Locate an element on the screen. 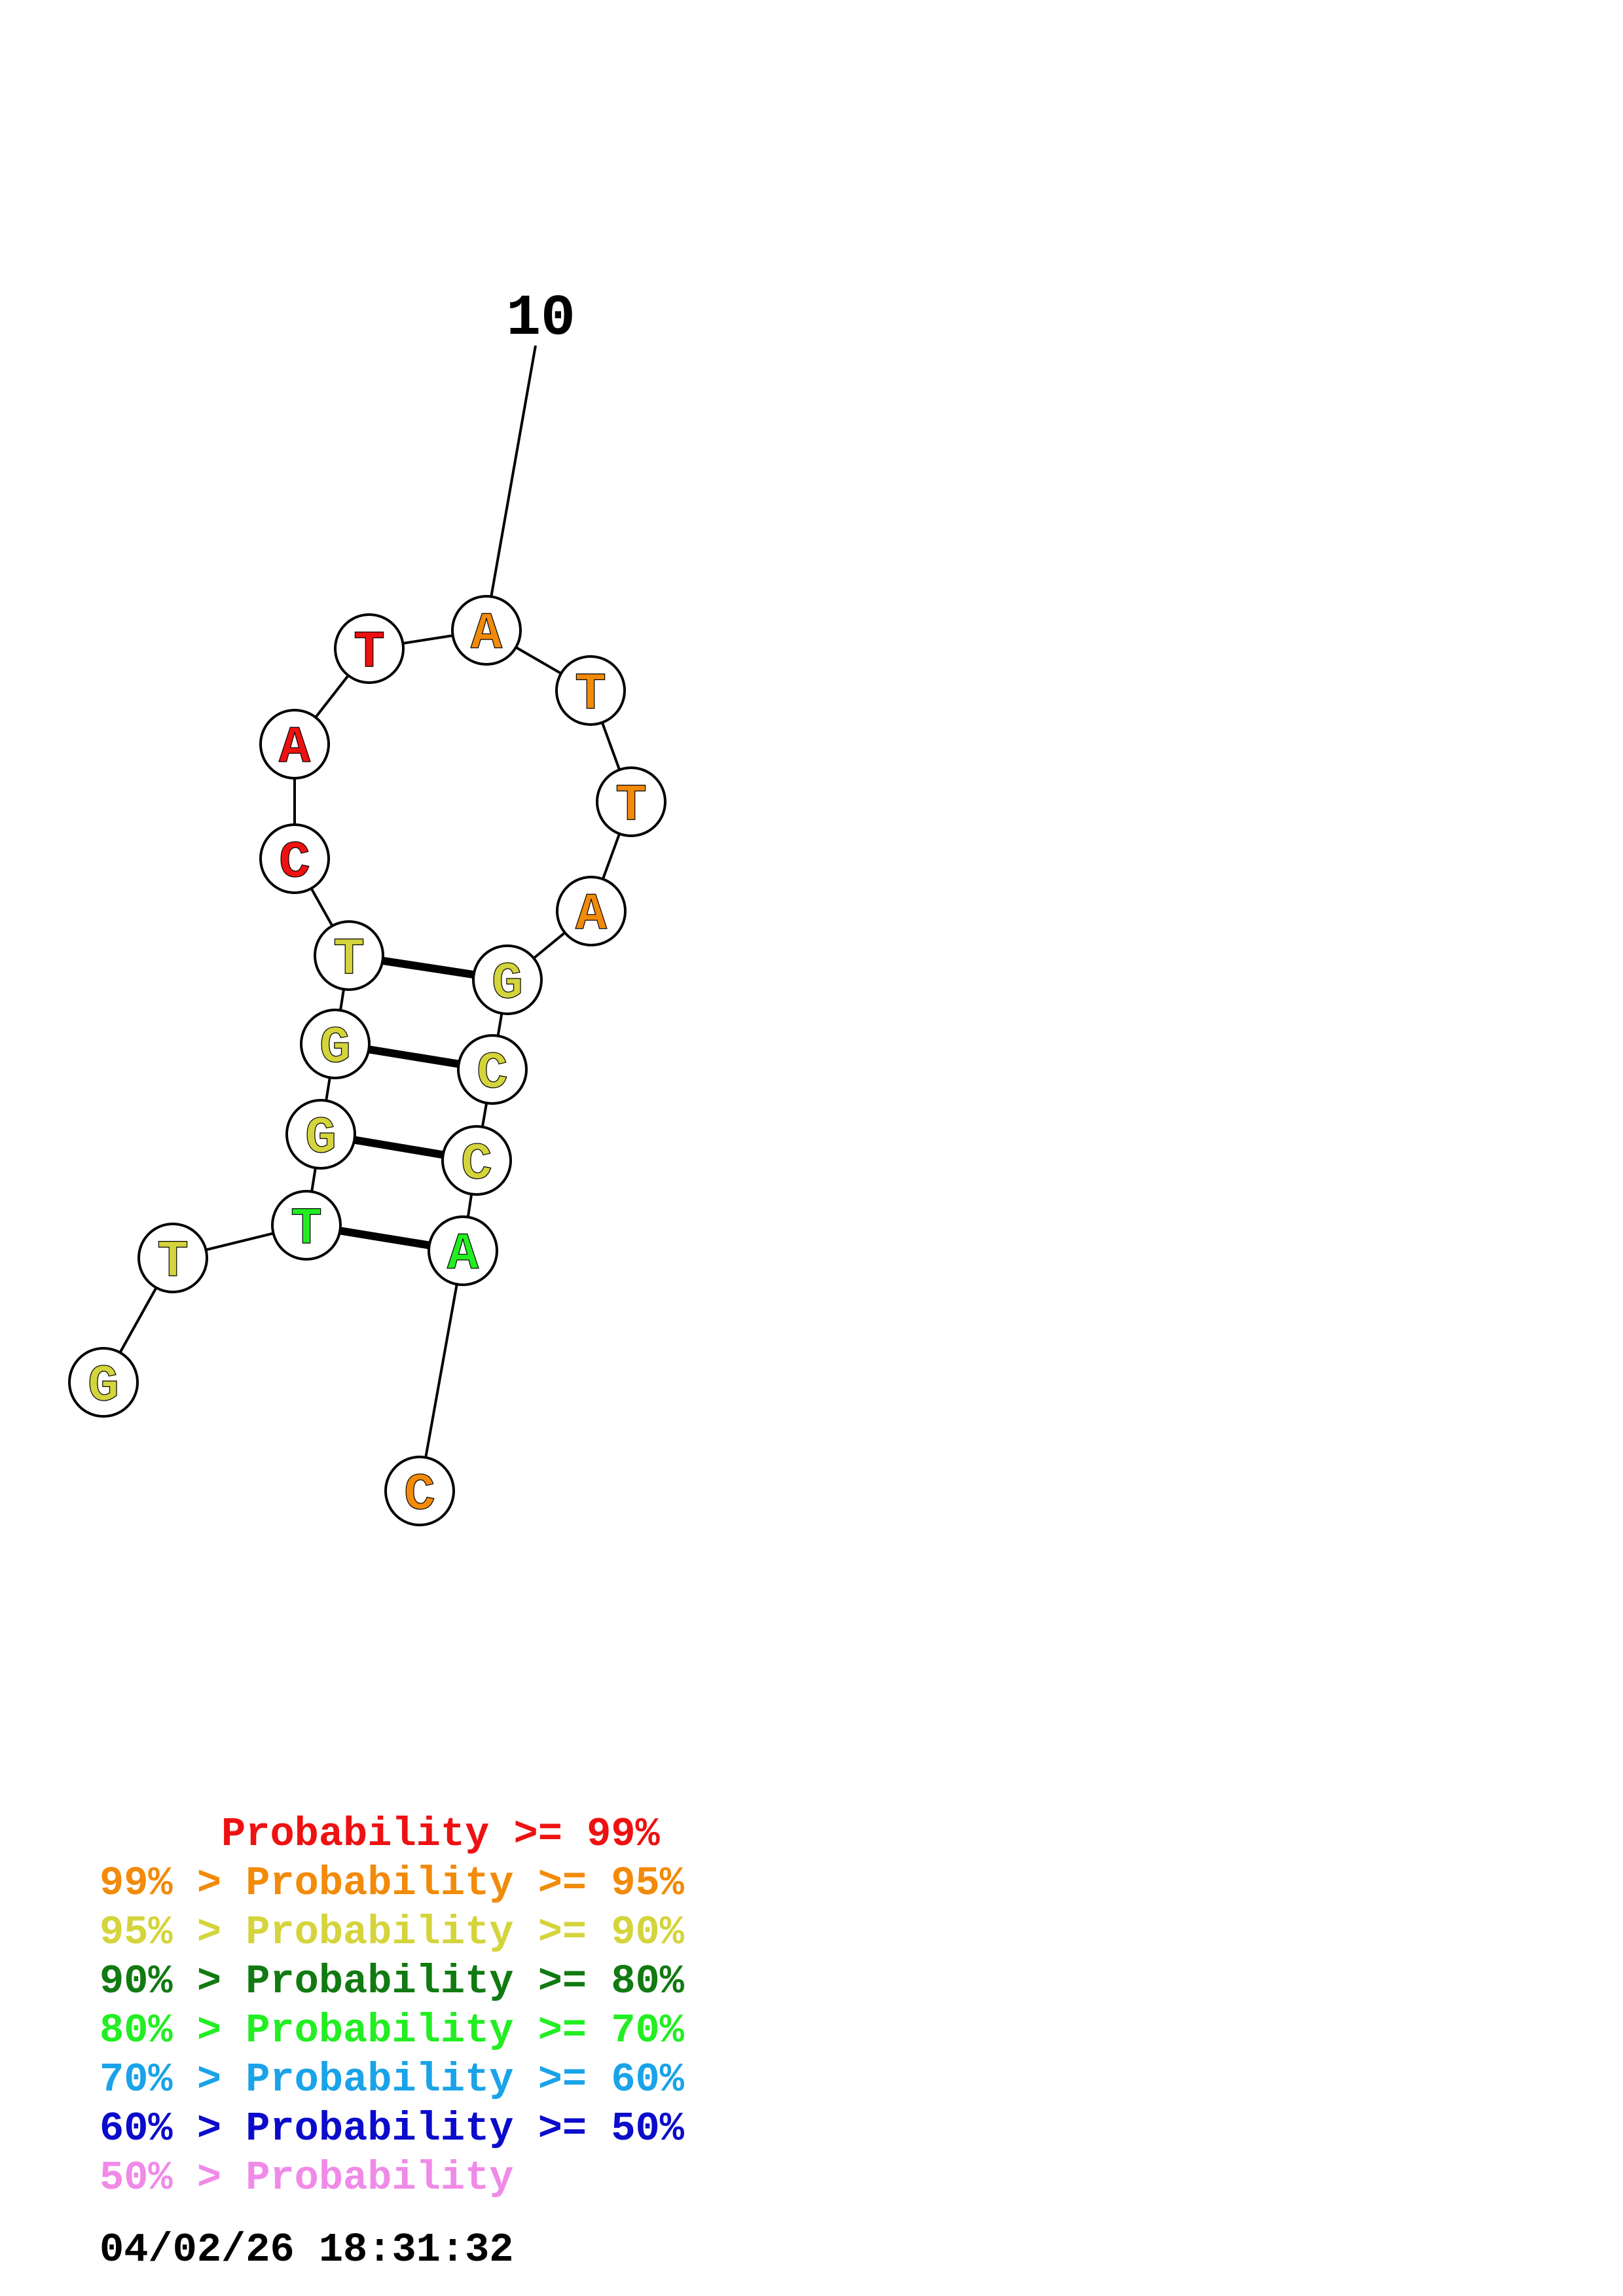  nucleotide-17: A is located at coordinates (463, 1250).